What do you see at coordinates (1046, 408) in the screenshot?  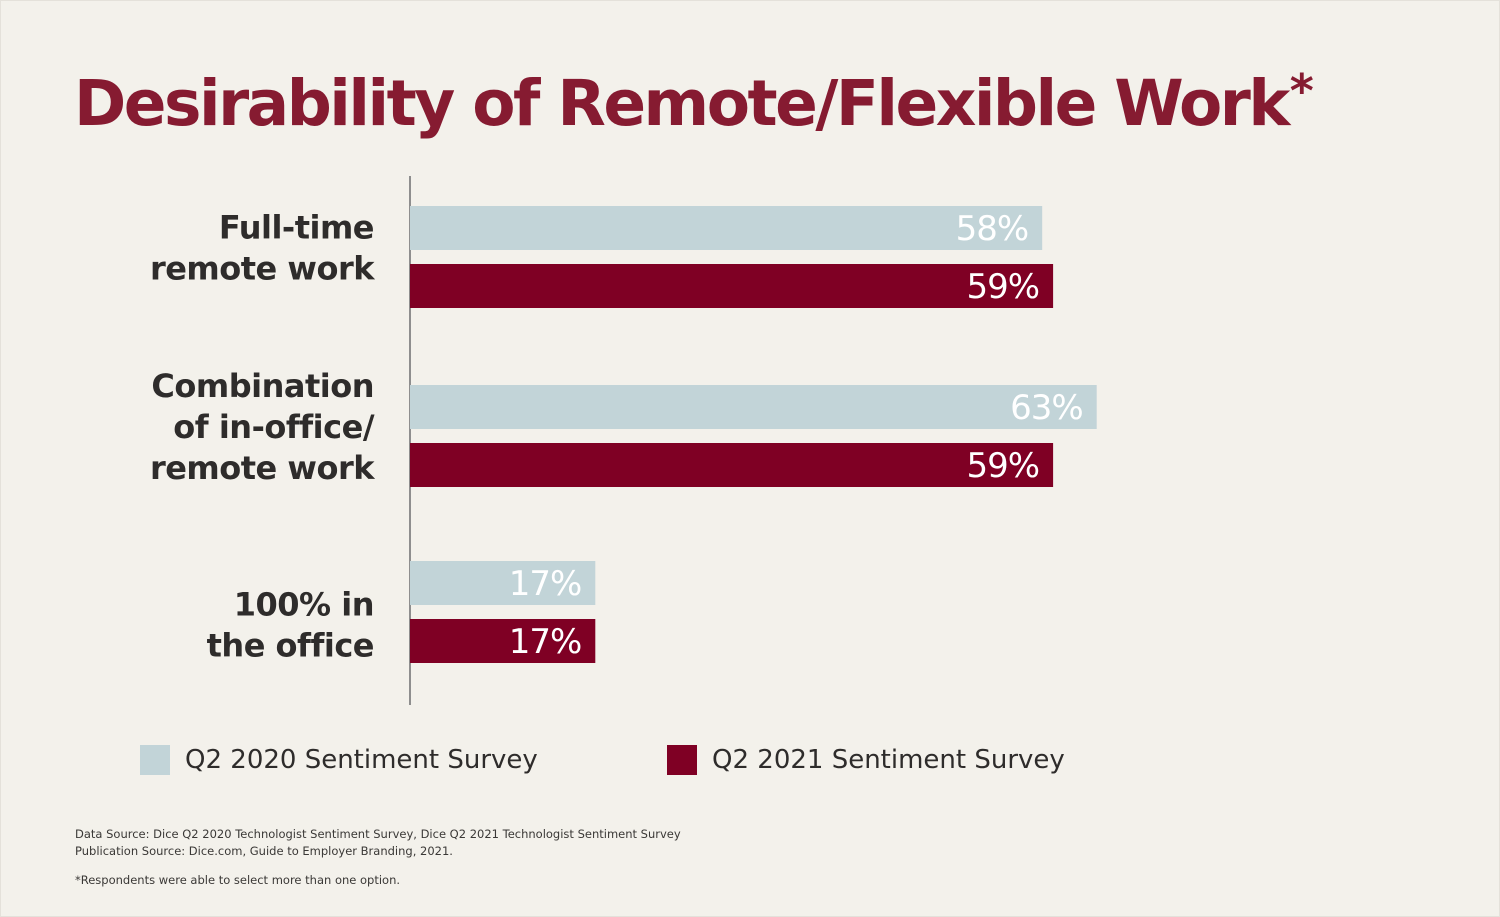 I see `value-label-2020-1: 63%` at bounding box center [1046, 408].